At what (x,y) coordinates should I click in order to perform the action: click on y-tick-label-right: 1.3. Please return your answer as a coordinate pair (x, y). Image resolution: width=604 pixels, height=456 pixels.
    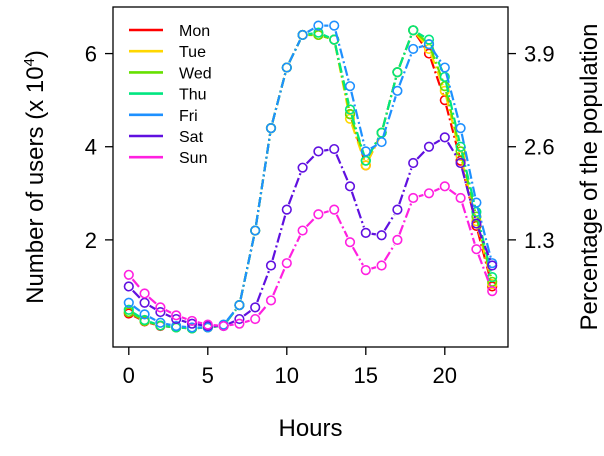
    Looking at the image, I should click on (539, 240).